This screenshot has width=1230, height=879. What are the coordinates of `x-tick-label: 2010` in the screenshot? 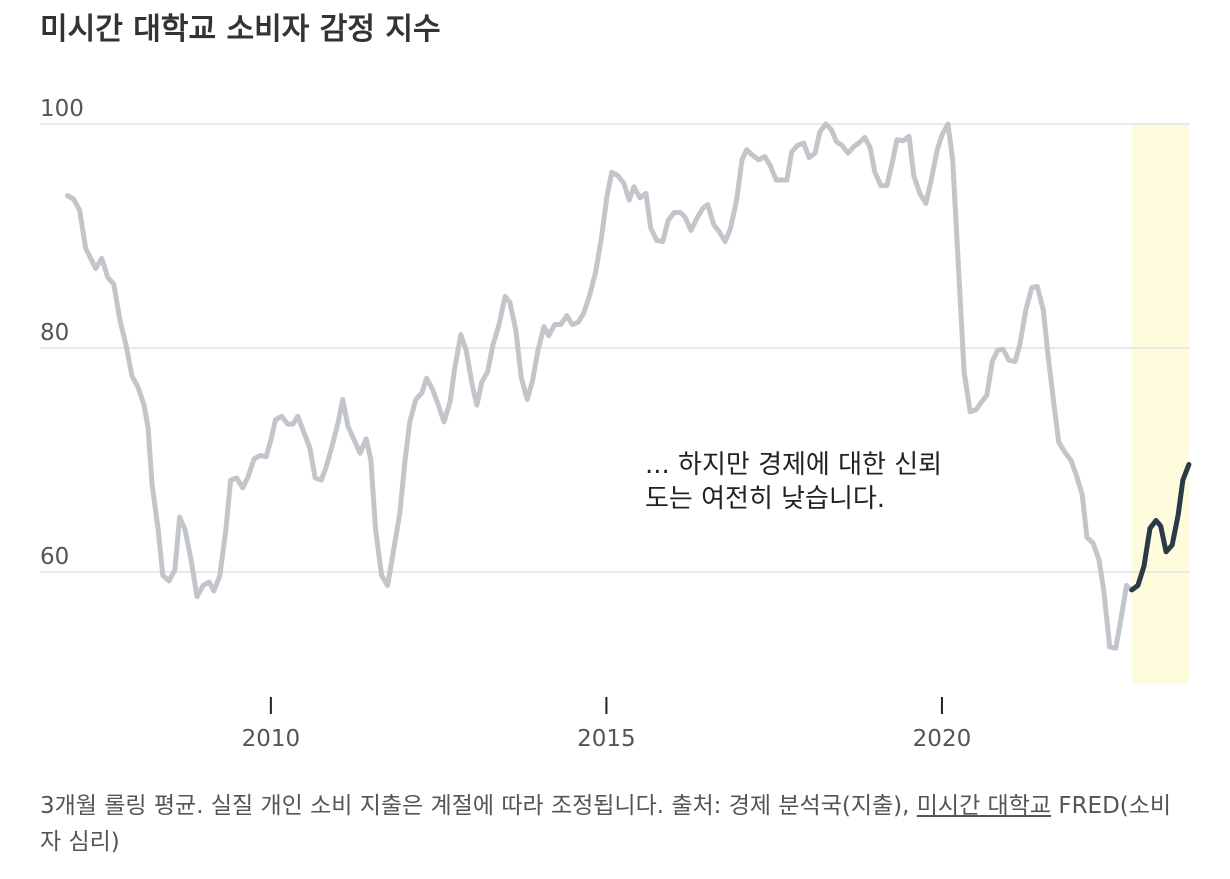 It's located at (271, 739).